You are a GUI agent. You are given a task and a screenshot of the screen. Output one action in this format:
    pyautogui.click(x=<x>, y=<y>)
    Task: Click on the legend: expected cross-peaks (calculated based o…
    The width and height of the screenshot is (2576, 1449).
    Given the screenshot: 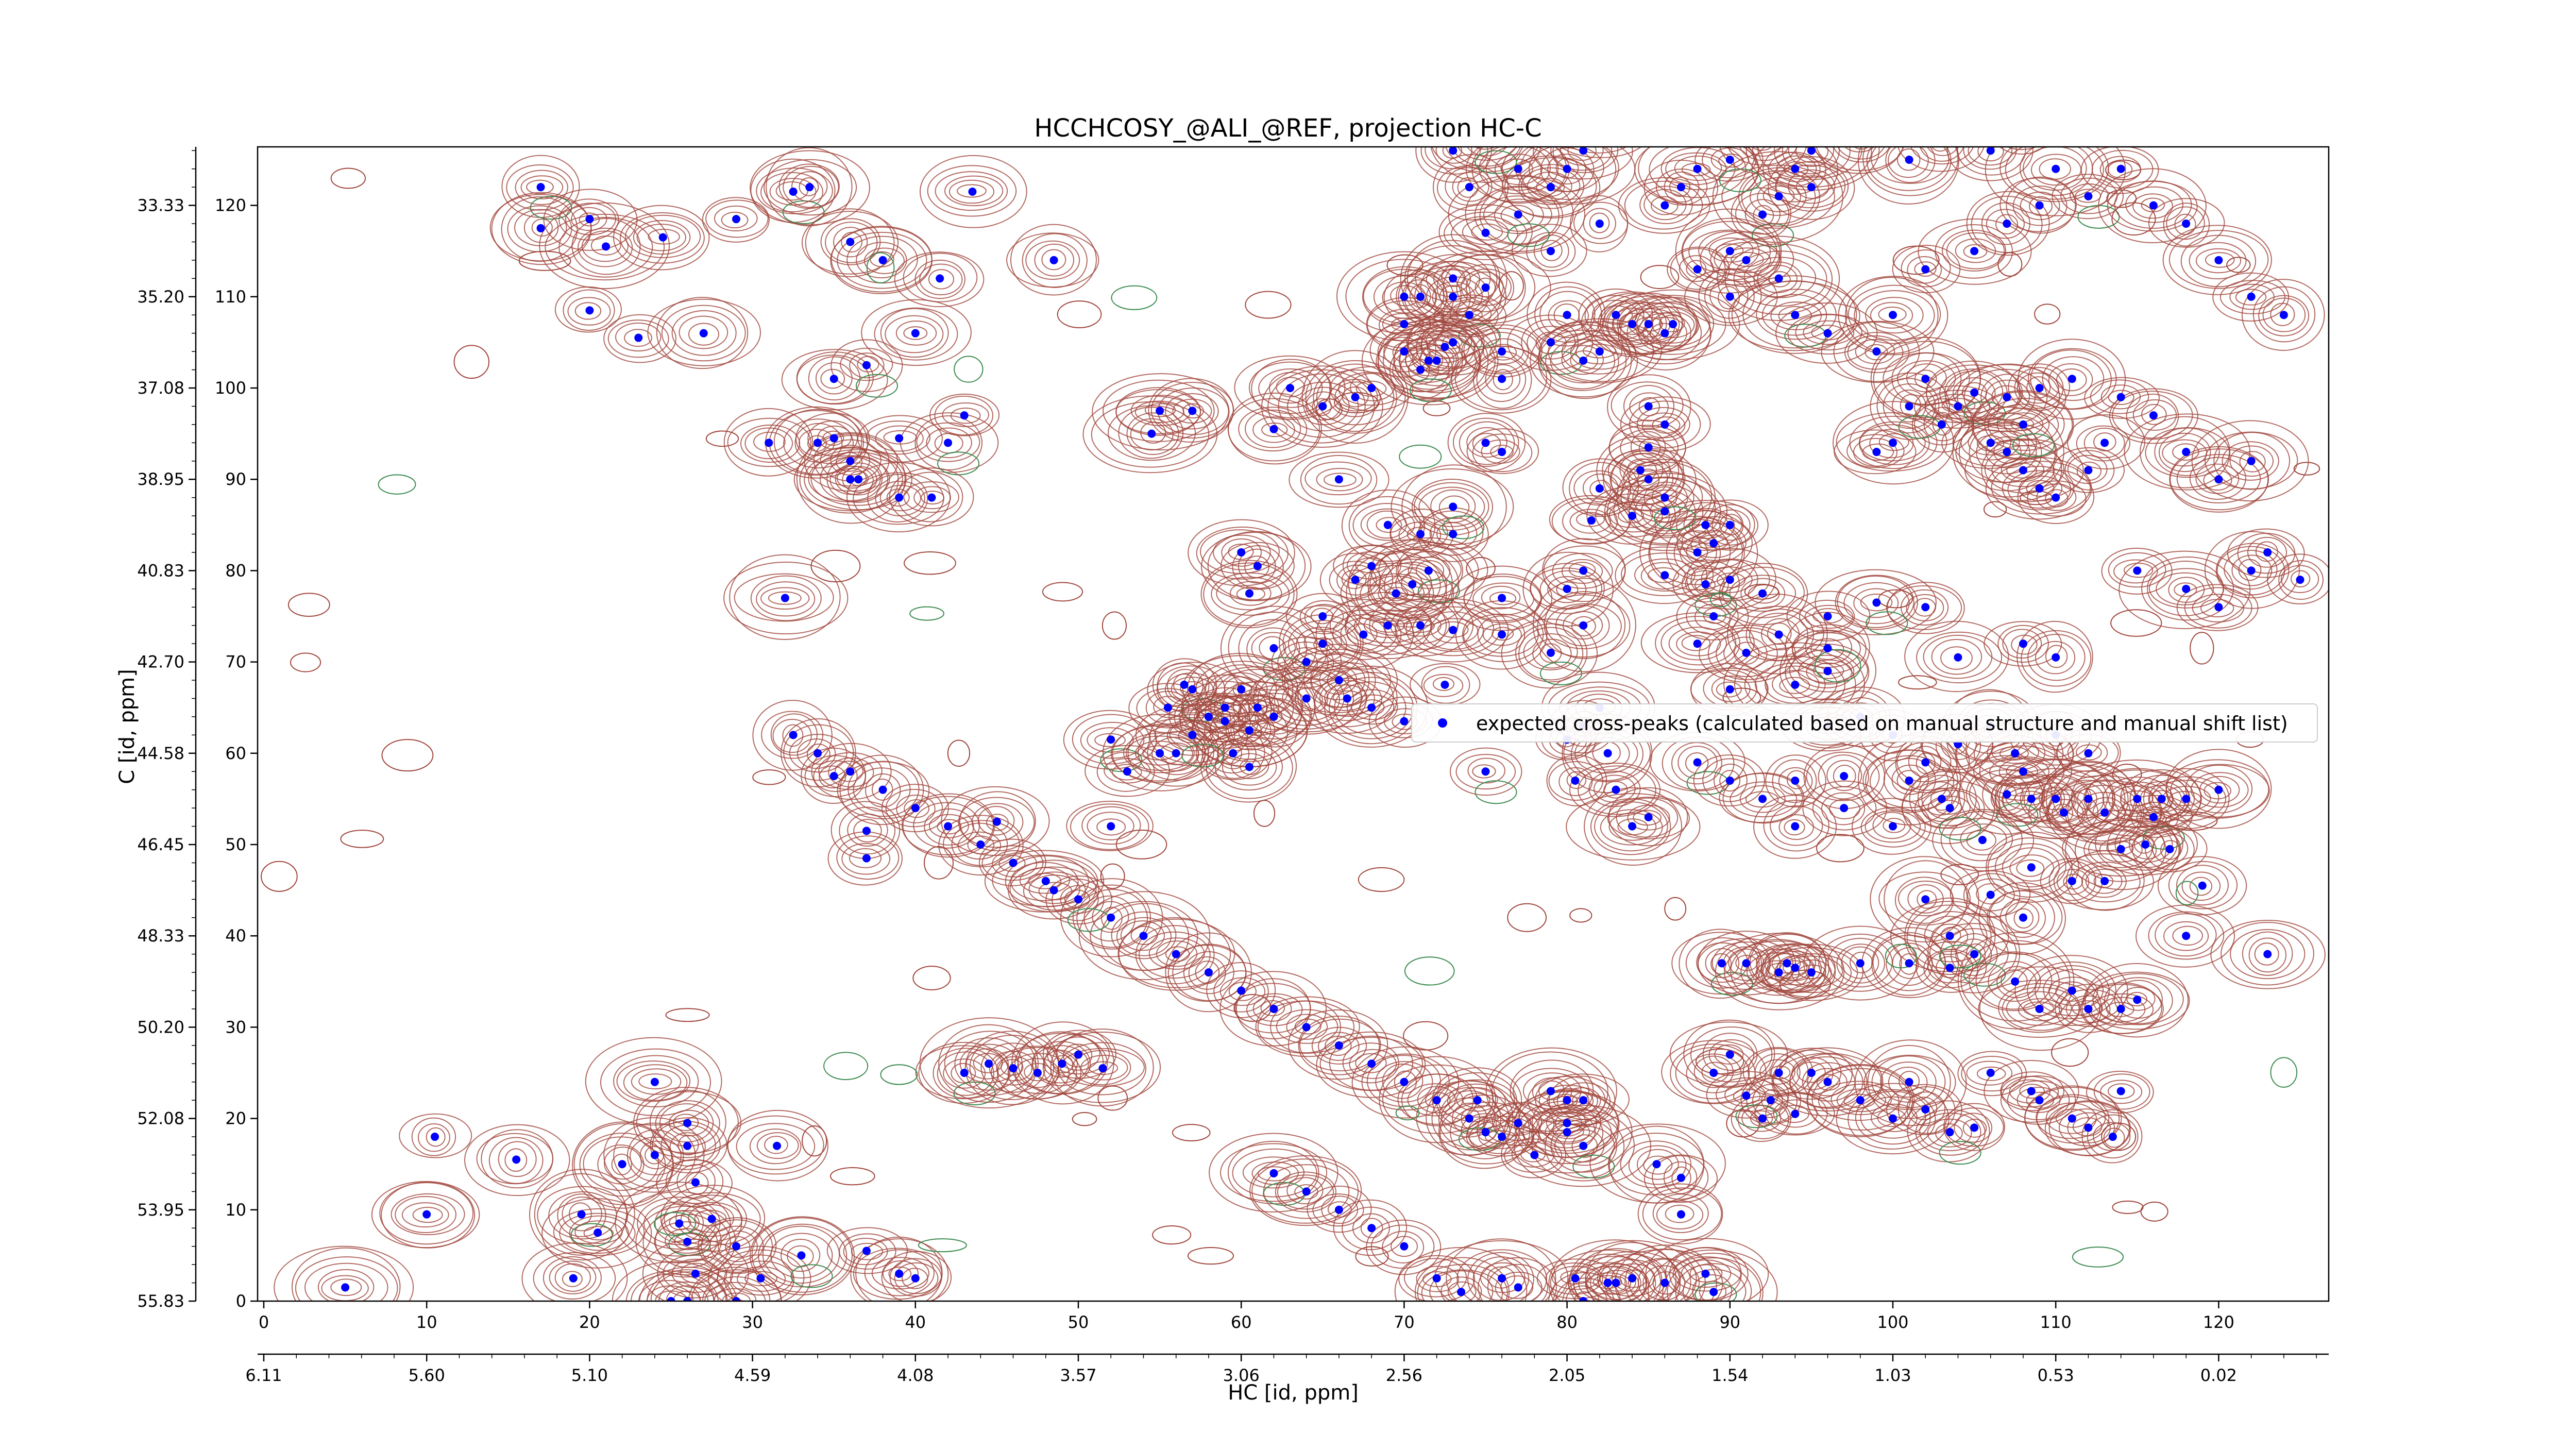 What is the action you would take?
    pyautogui.click(x=1864, y=723)
    